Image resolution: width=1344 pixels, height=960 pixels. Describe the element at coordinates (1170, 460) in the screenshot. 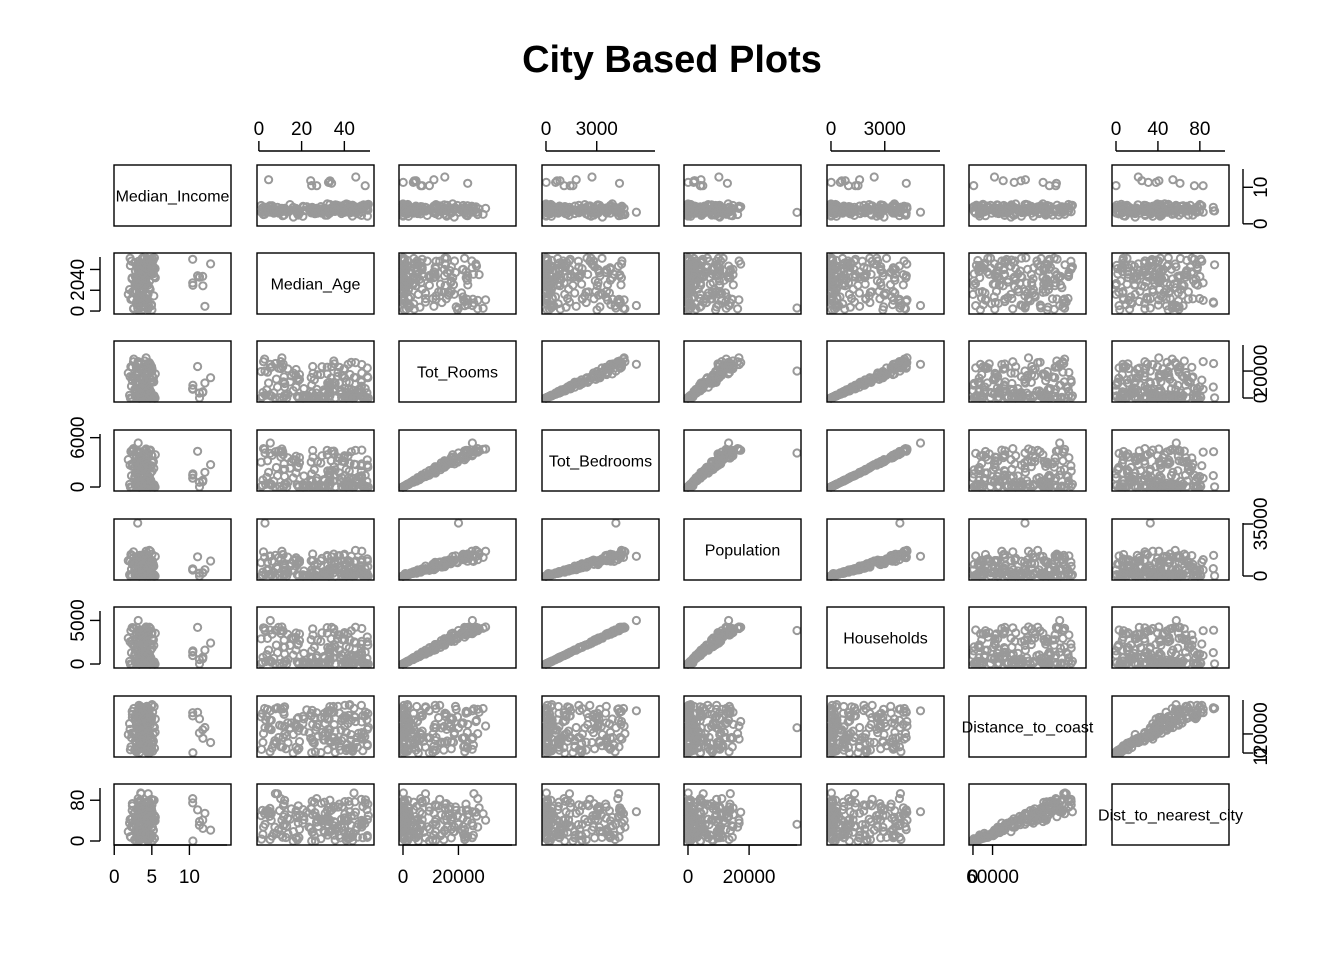

I see `panel-tot-bedrooms-vs-dist-to-nearest-city` at that location.